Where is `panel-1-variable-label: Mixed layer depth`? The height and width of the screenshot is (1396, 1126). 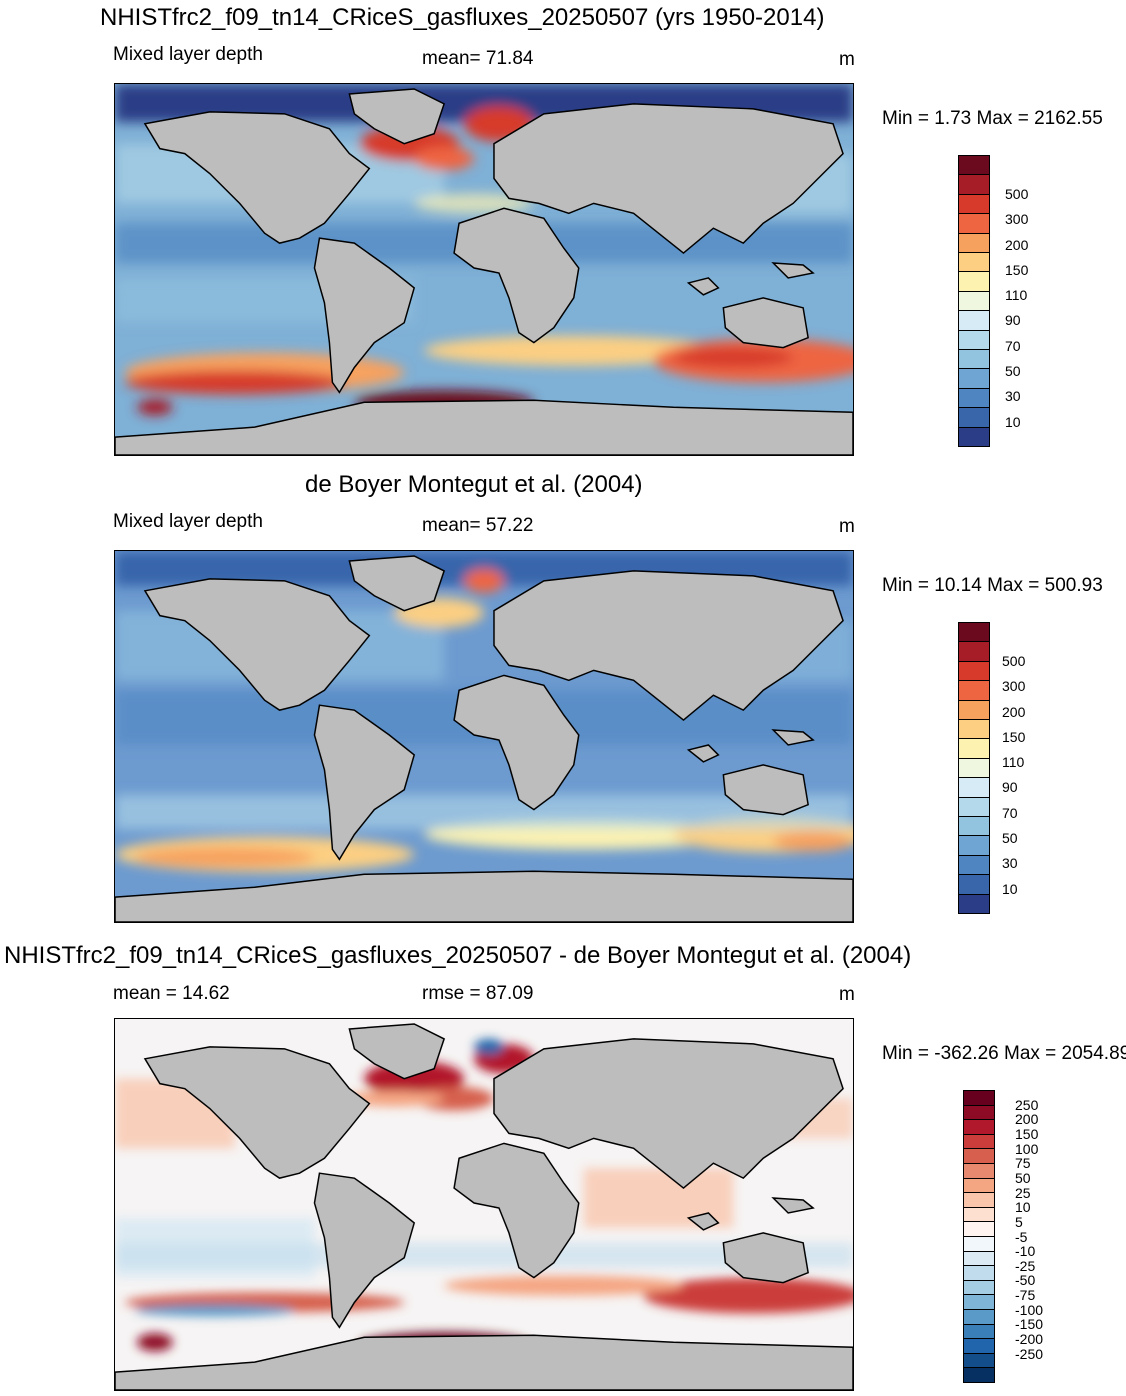 panel-1-variable-label: Mixed layer depth is located at coordinates (188, 54).